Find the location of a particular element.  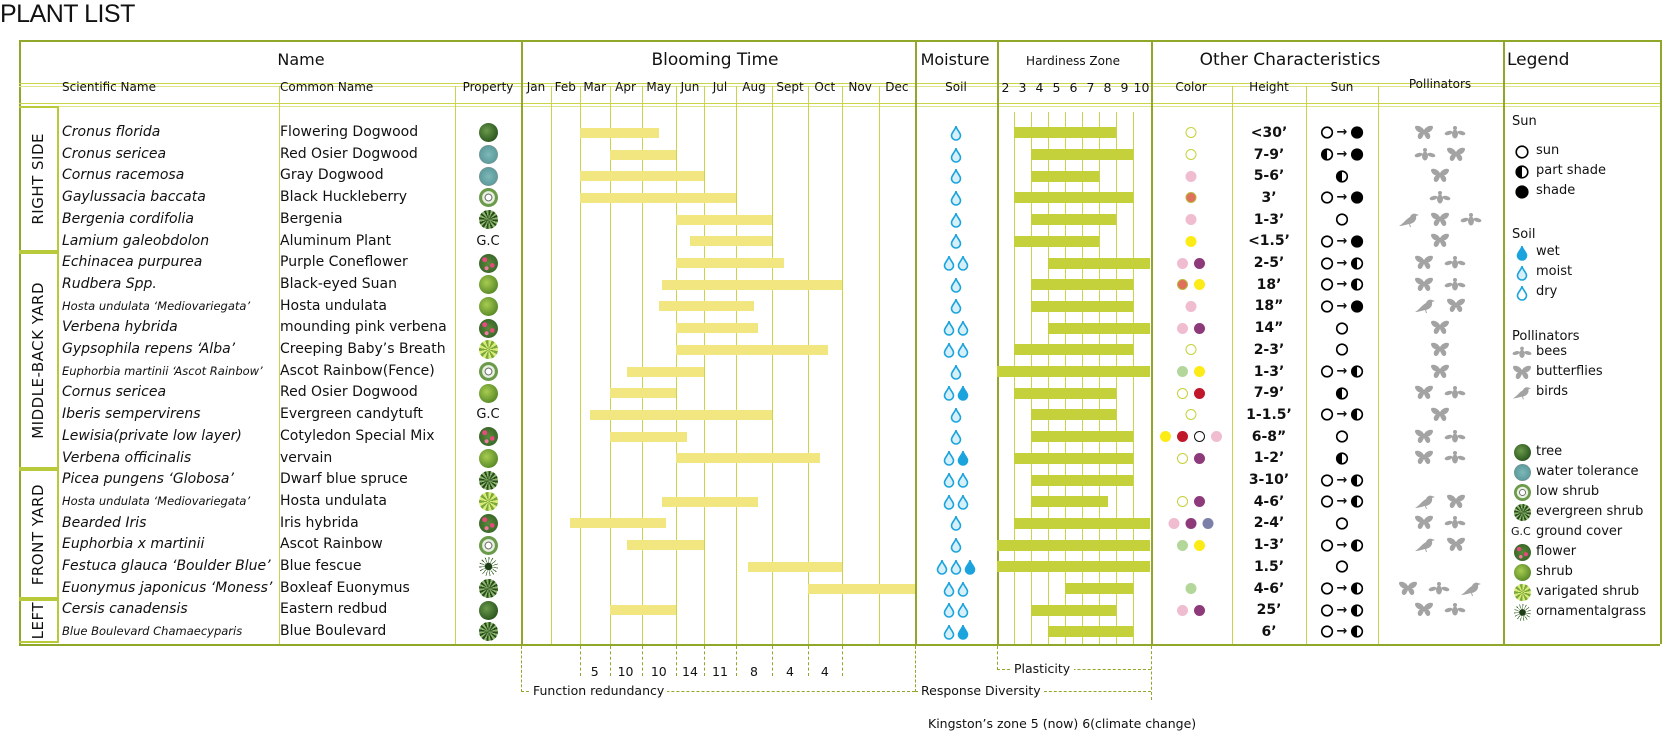

scientific-name: Iberis sempervirens is located at coordinates (131, 414).